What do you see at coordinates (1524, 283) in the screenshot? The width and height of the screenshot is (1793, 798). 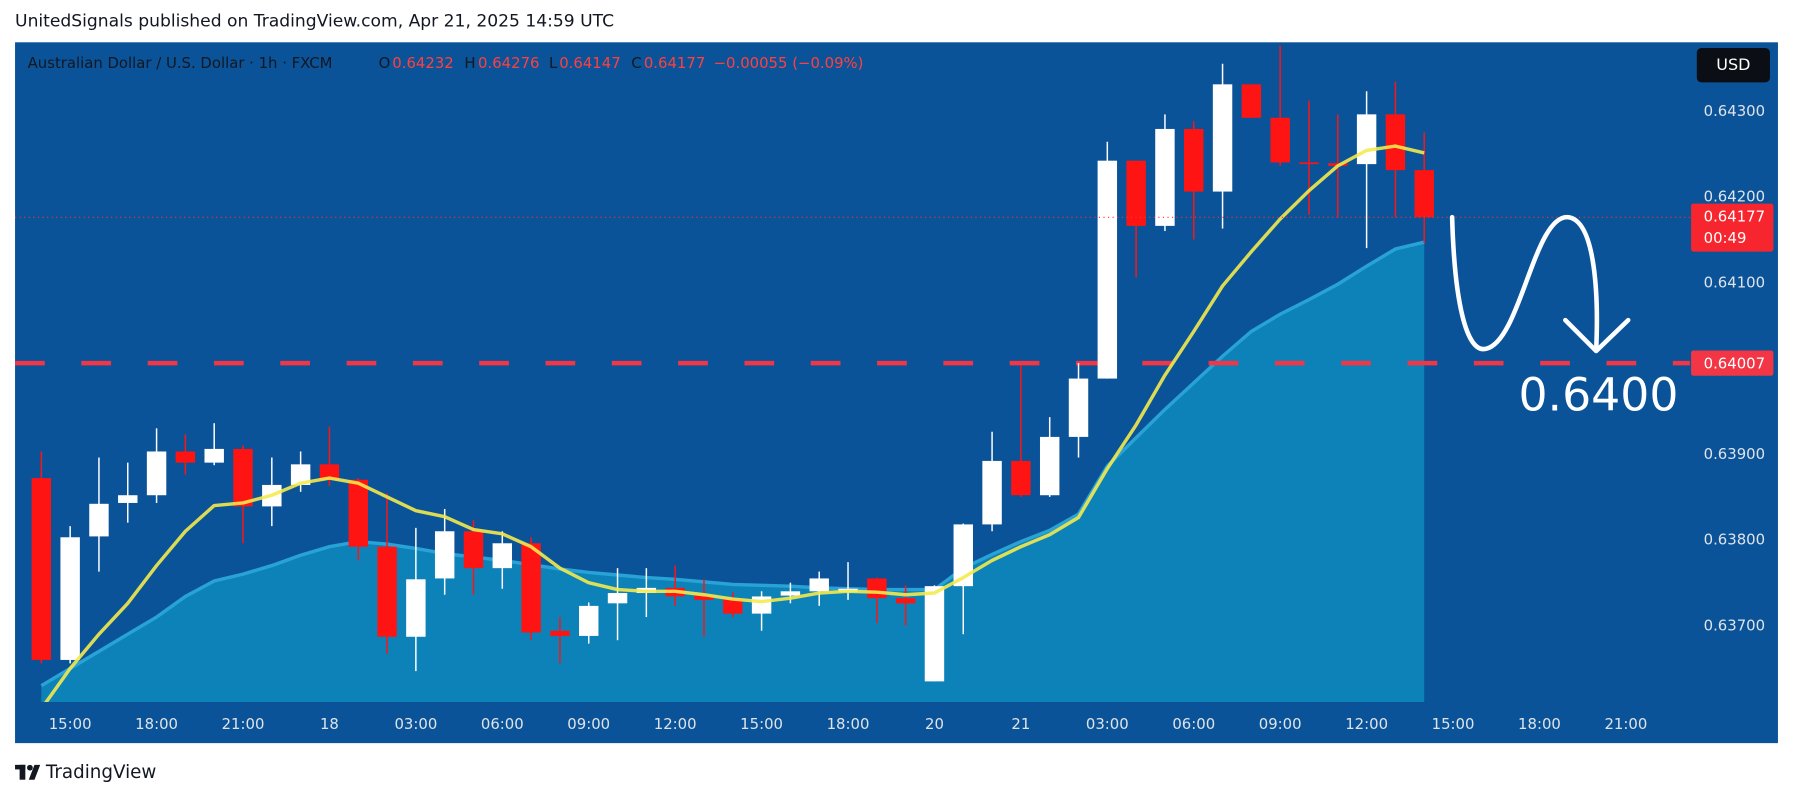 I see `forecast-arrow` at bounding box center [1524, 283].